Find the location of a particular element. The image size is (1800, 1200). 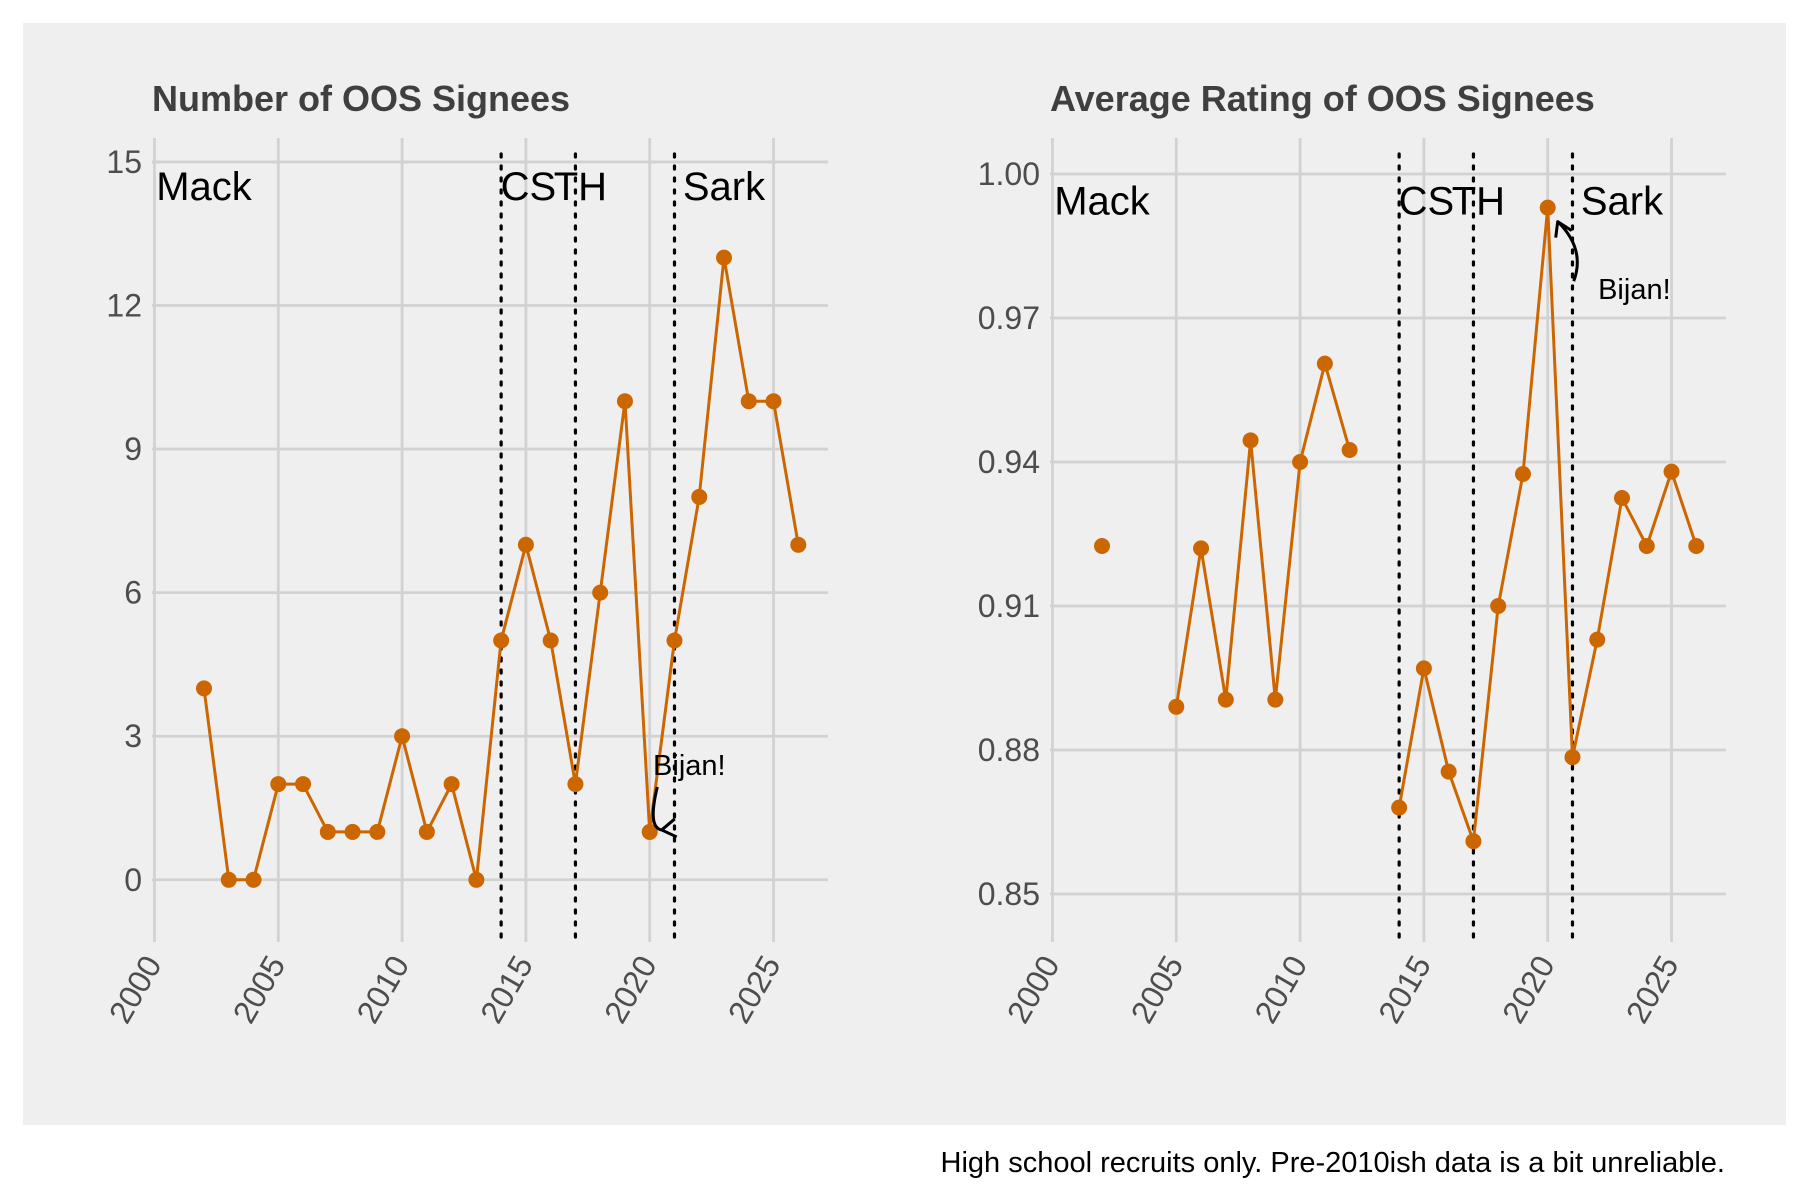

y-tick-label: 0 is located at coordinates (133, 880).